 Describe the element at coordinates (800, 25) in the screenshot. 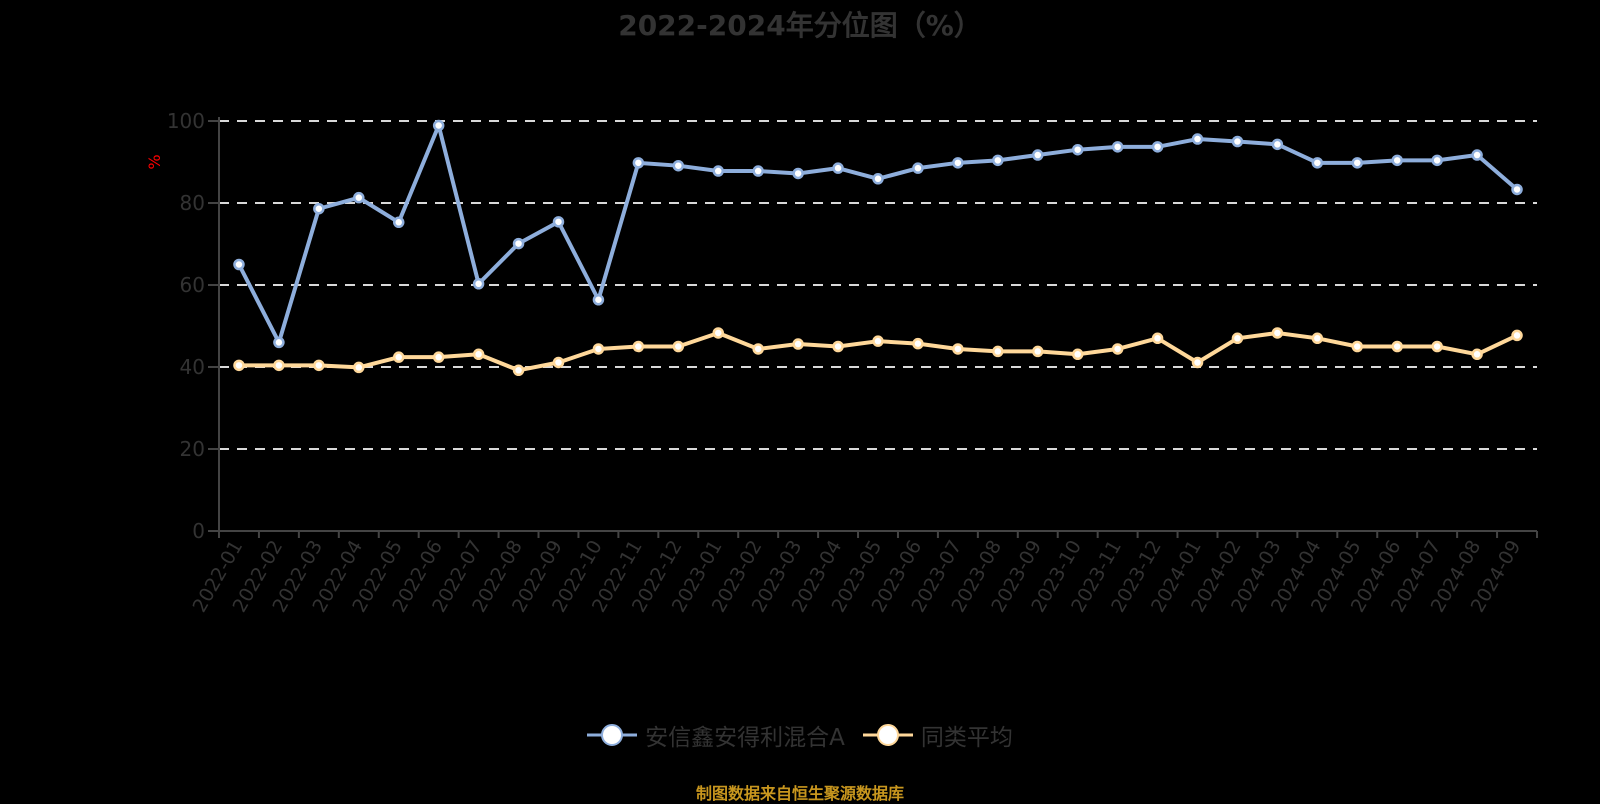

I see `chart-title: 2022-2024年分位图（%）` at that location.